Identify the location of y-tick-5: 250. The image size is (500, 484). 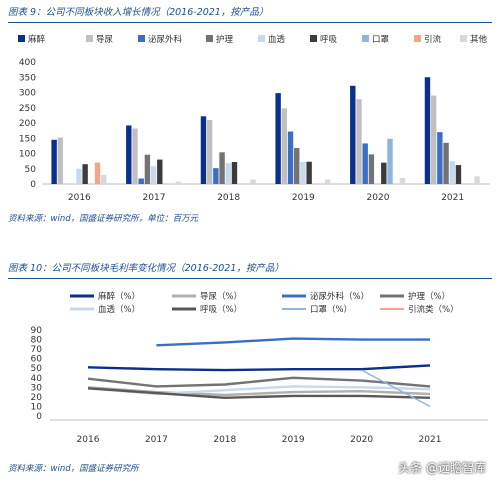
(27, 109).